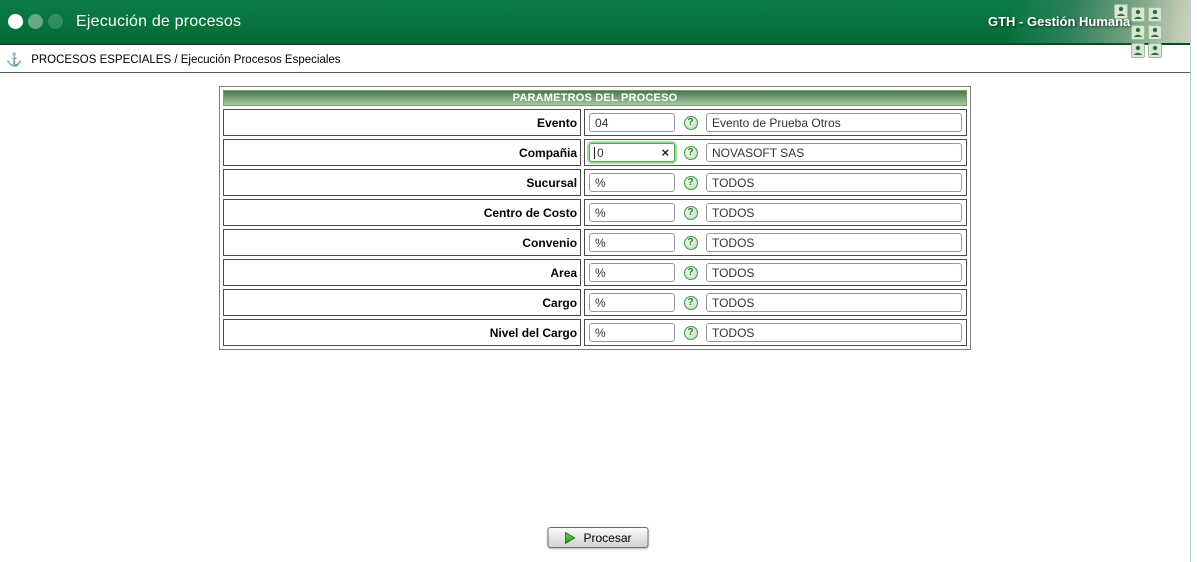  Describe the element at coordinates (402, 242) in the screenshot. I see `field-label-convenio: Convenio` at that location.